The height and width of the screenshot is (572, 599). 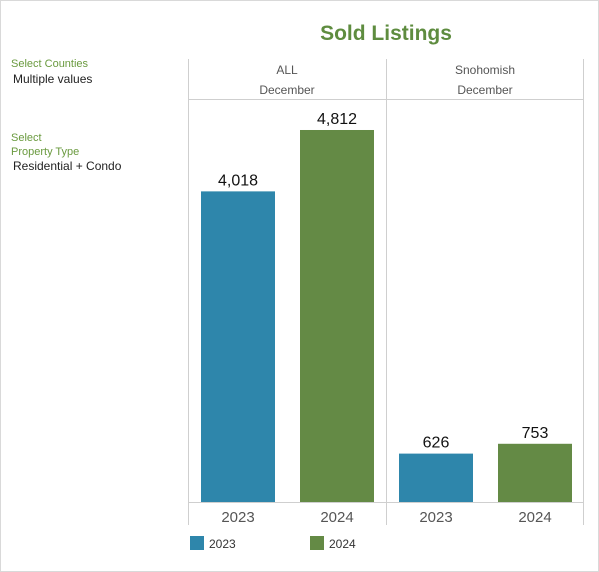 What do you see at coordinates (237, 517) in the screenshot?
I see `x-tick-all-2023: 2023` at bounding box center [237, 517].